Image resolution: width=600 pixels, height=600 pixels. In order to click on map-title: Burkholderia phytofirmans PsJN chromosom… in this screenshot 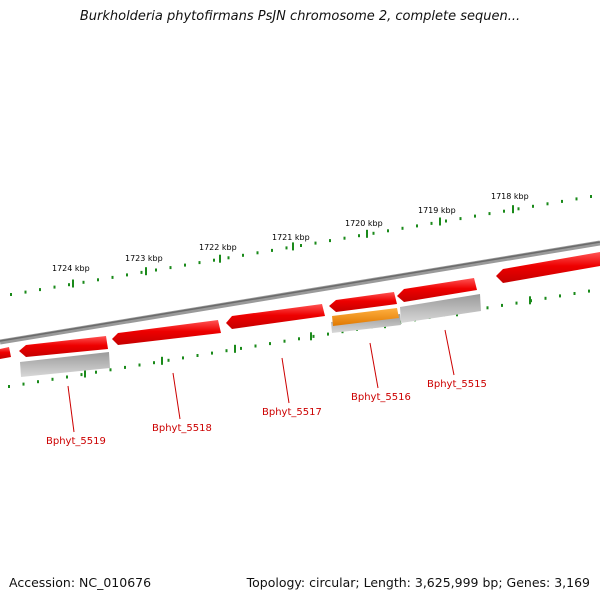, I will do `click(300, 16)`.